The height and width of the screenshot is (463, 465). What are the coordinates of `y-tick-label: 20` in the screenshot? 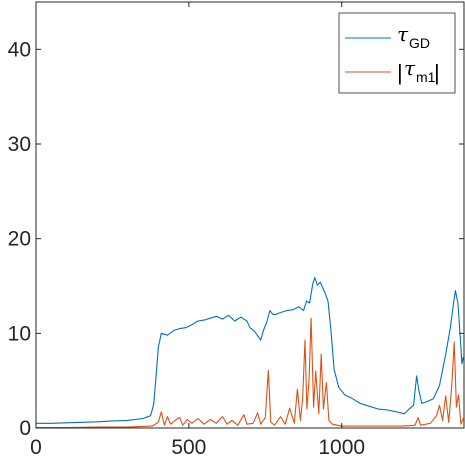 It's located at (19, 239).